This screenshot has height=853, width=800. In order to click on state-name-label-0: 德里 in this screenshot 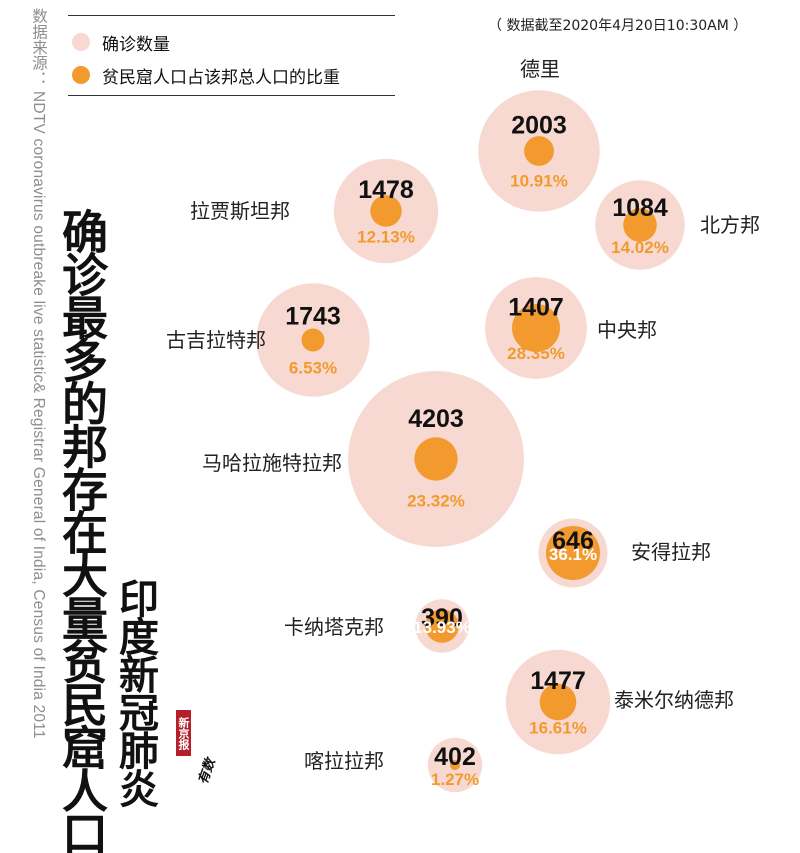, I will do `click(540, 69)`.